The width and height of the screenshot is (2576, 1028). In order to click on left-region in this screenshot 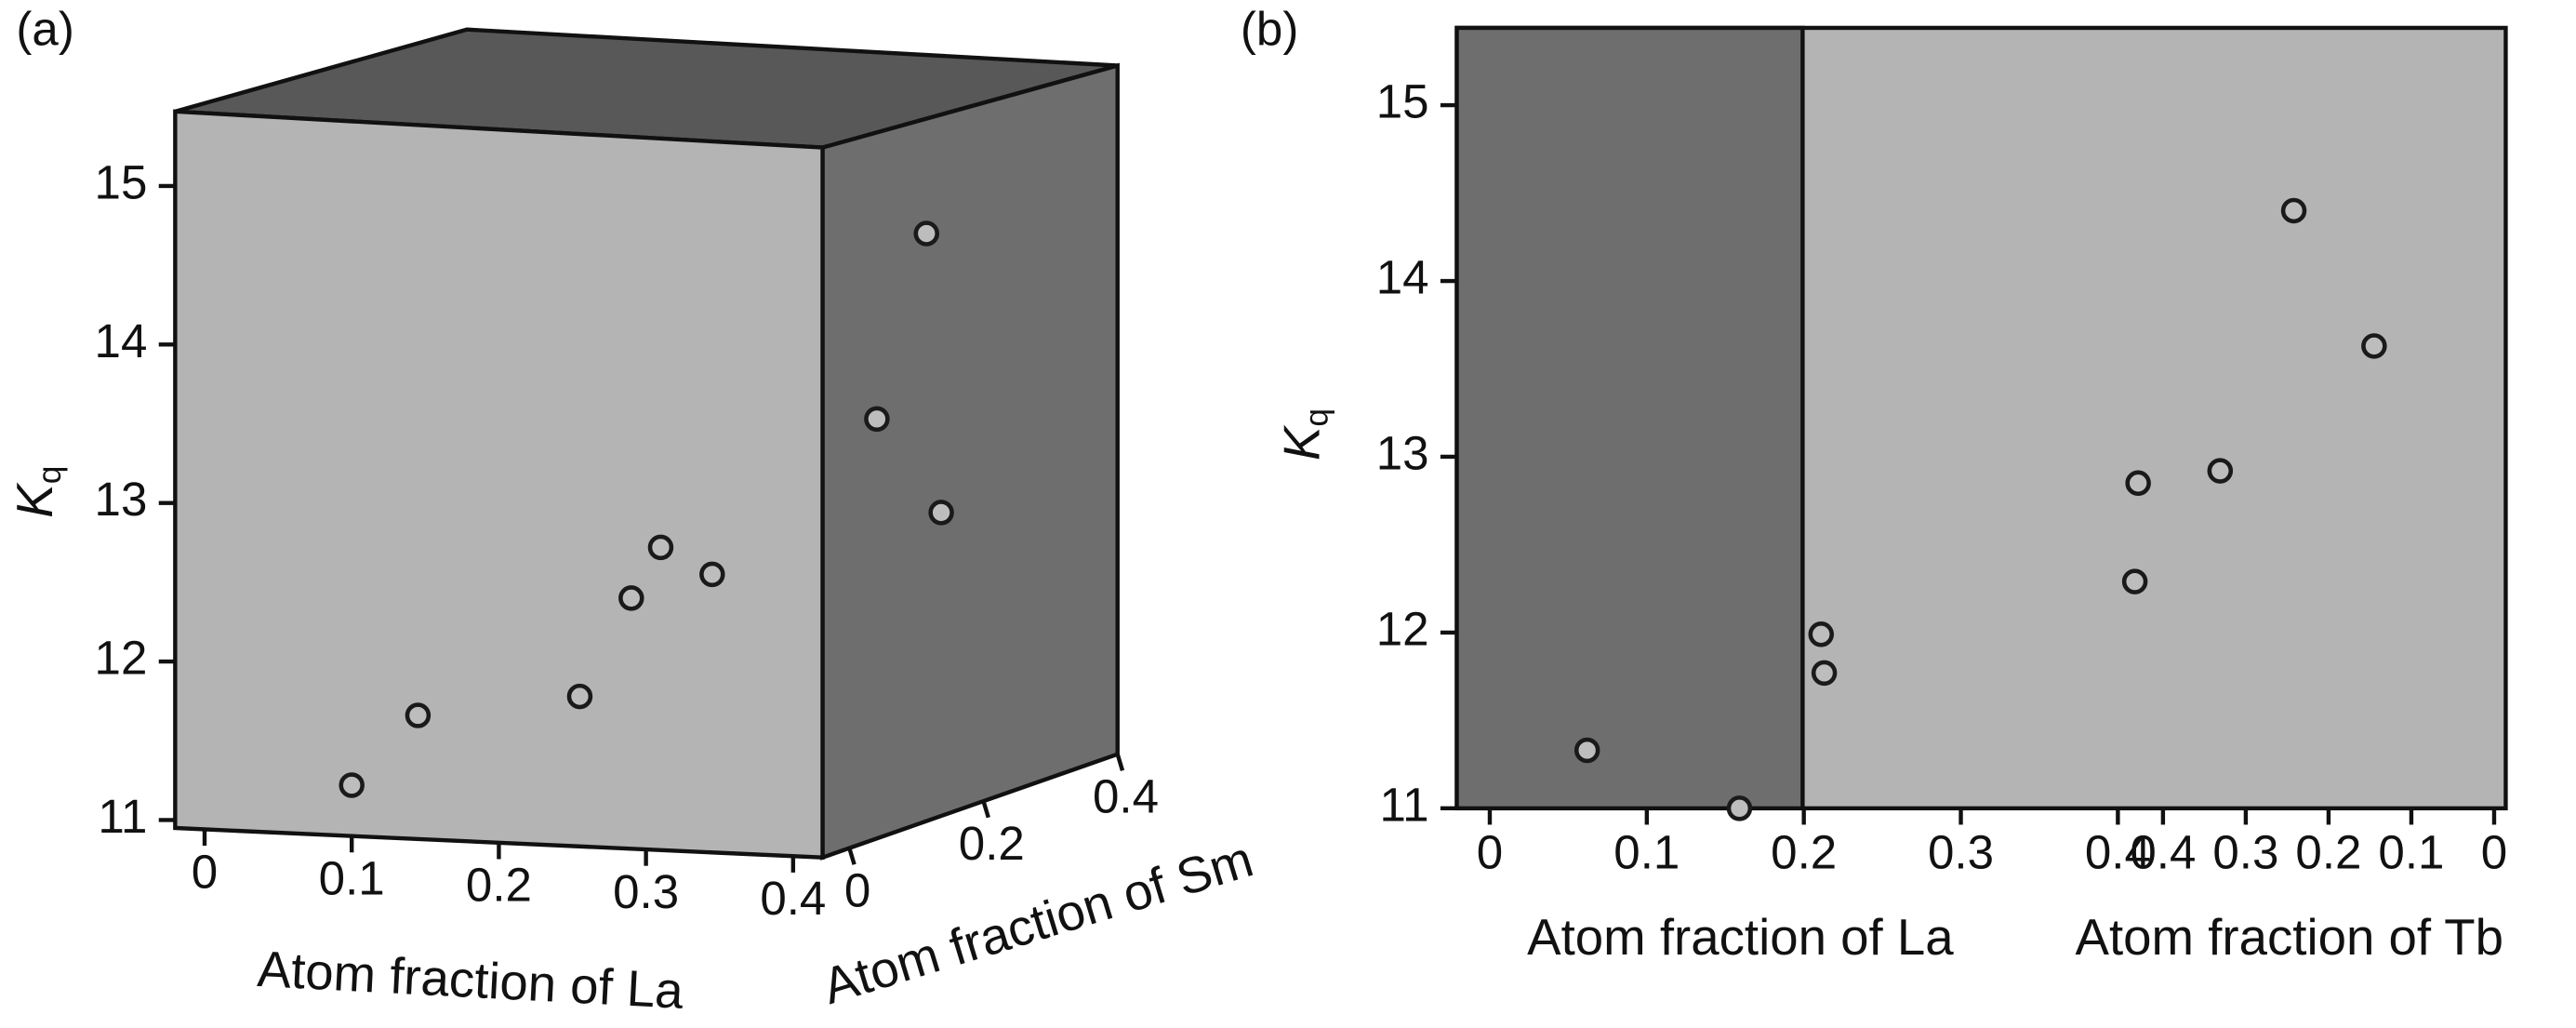, I will do `click(1629, 418)`.